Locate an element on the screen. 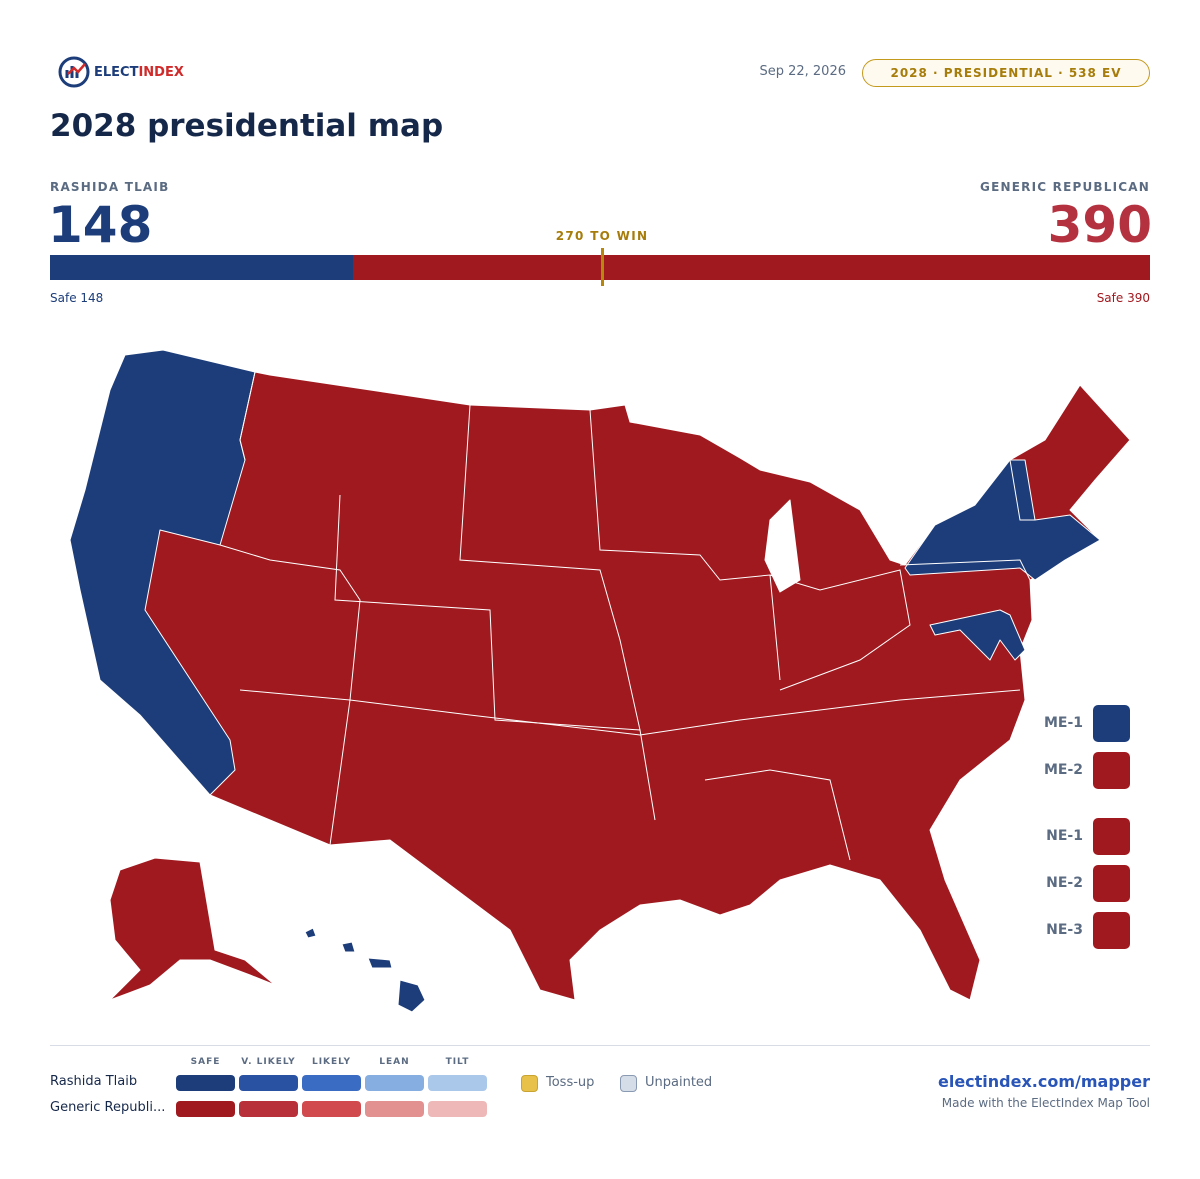 This screenshot has height=1179, width=1200. to-win-label: 270 TO WIN is located at coordinates (602, 236).